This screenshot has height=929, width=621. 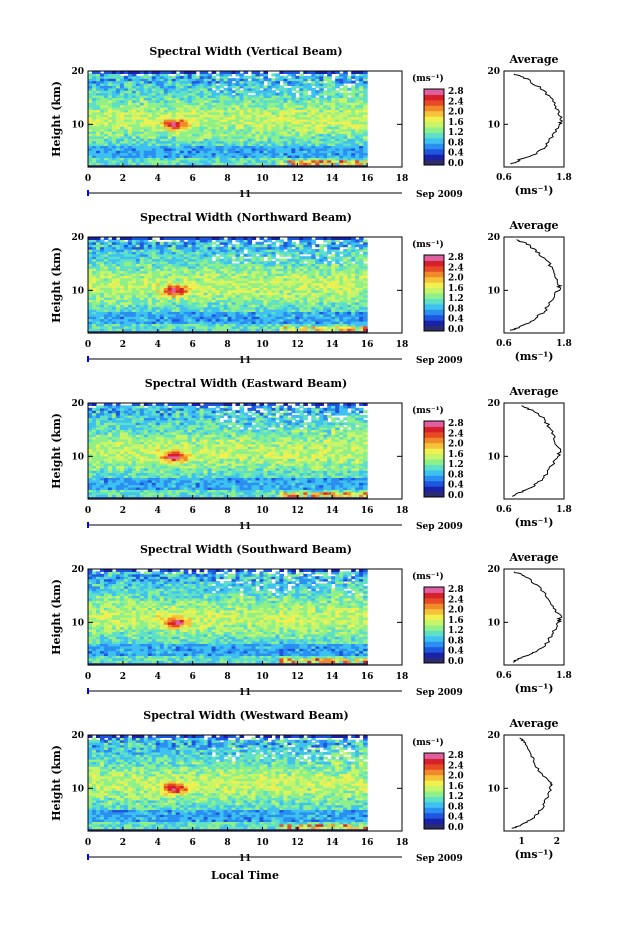 I want to click on avg-x-axis-label: (ms⁻¹), so click(x=534, y=190).